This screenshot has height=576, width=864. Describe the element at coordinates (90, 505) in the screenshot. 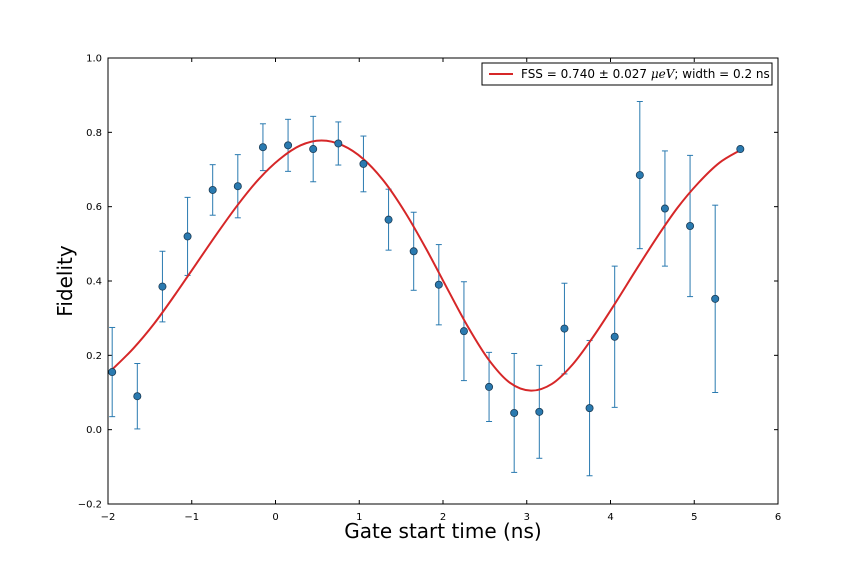

I see `y-tick-label: −0.2` at that location.